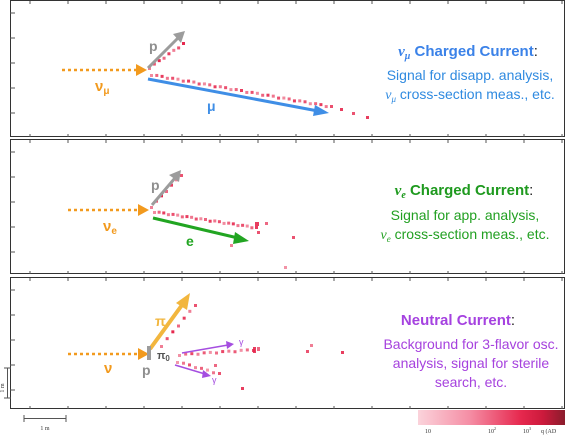 The width and height of the screenshot is (565, 436). What do you see at coordinates (214, 380) in the screenshot?
I see `photon-2-label: γ` at bounding box center [214, 380].